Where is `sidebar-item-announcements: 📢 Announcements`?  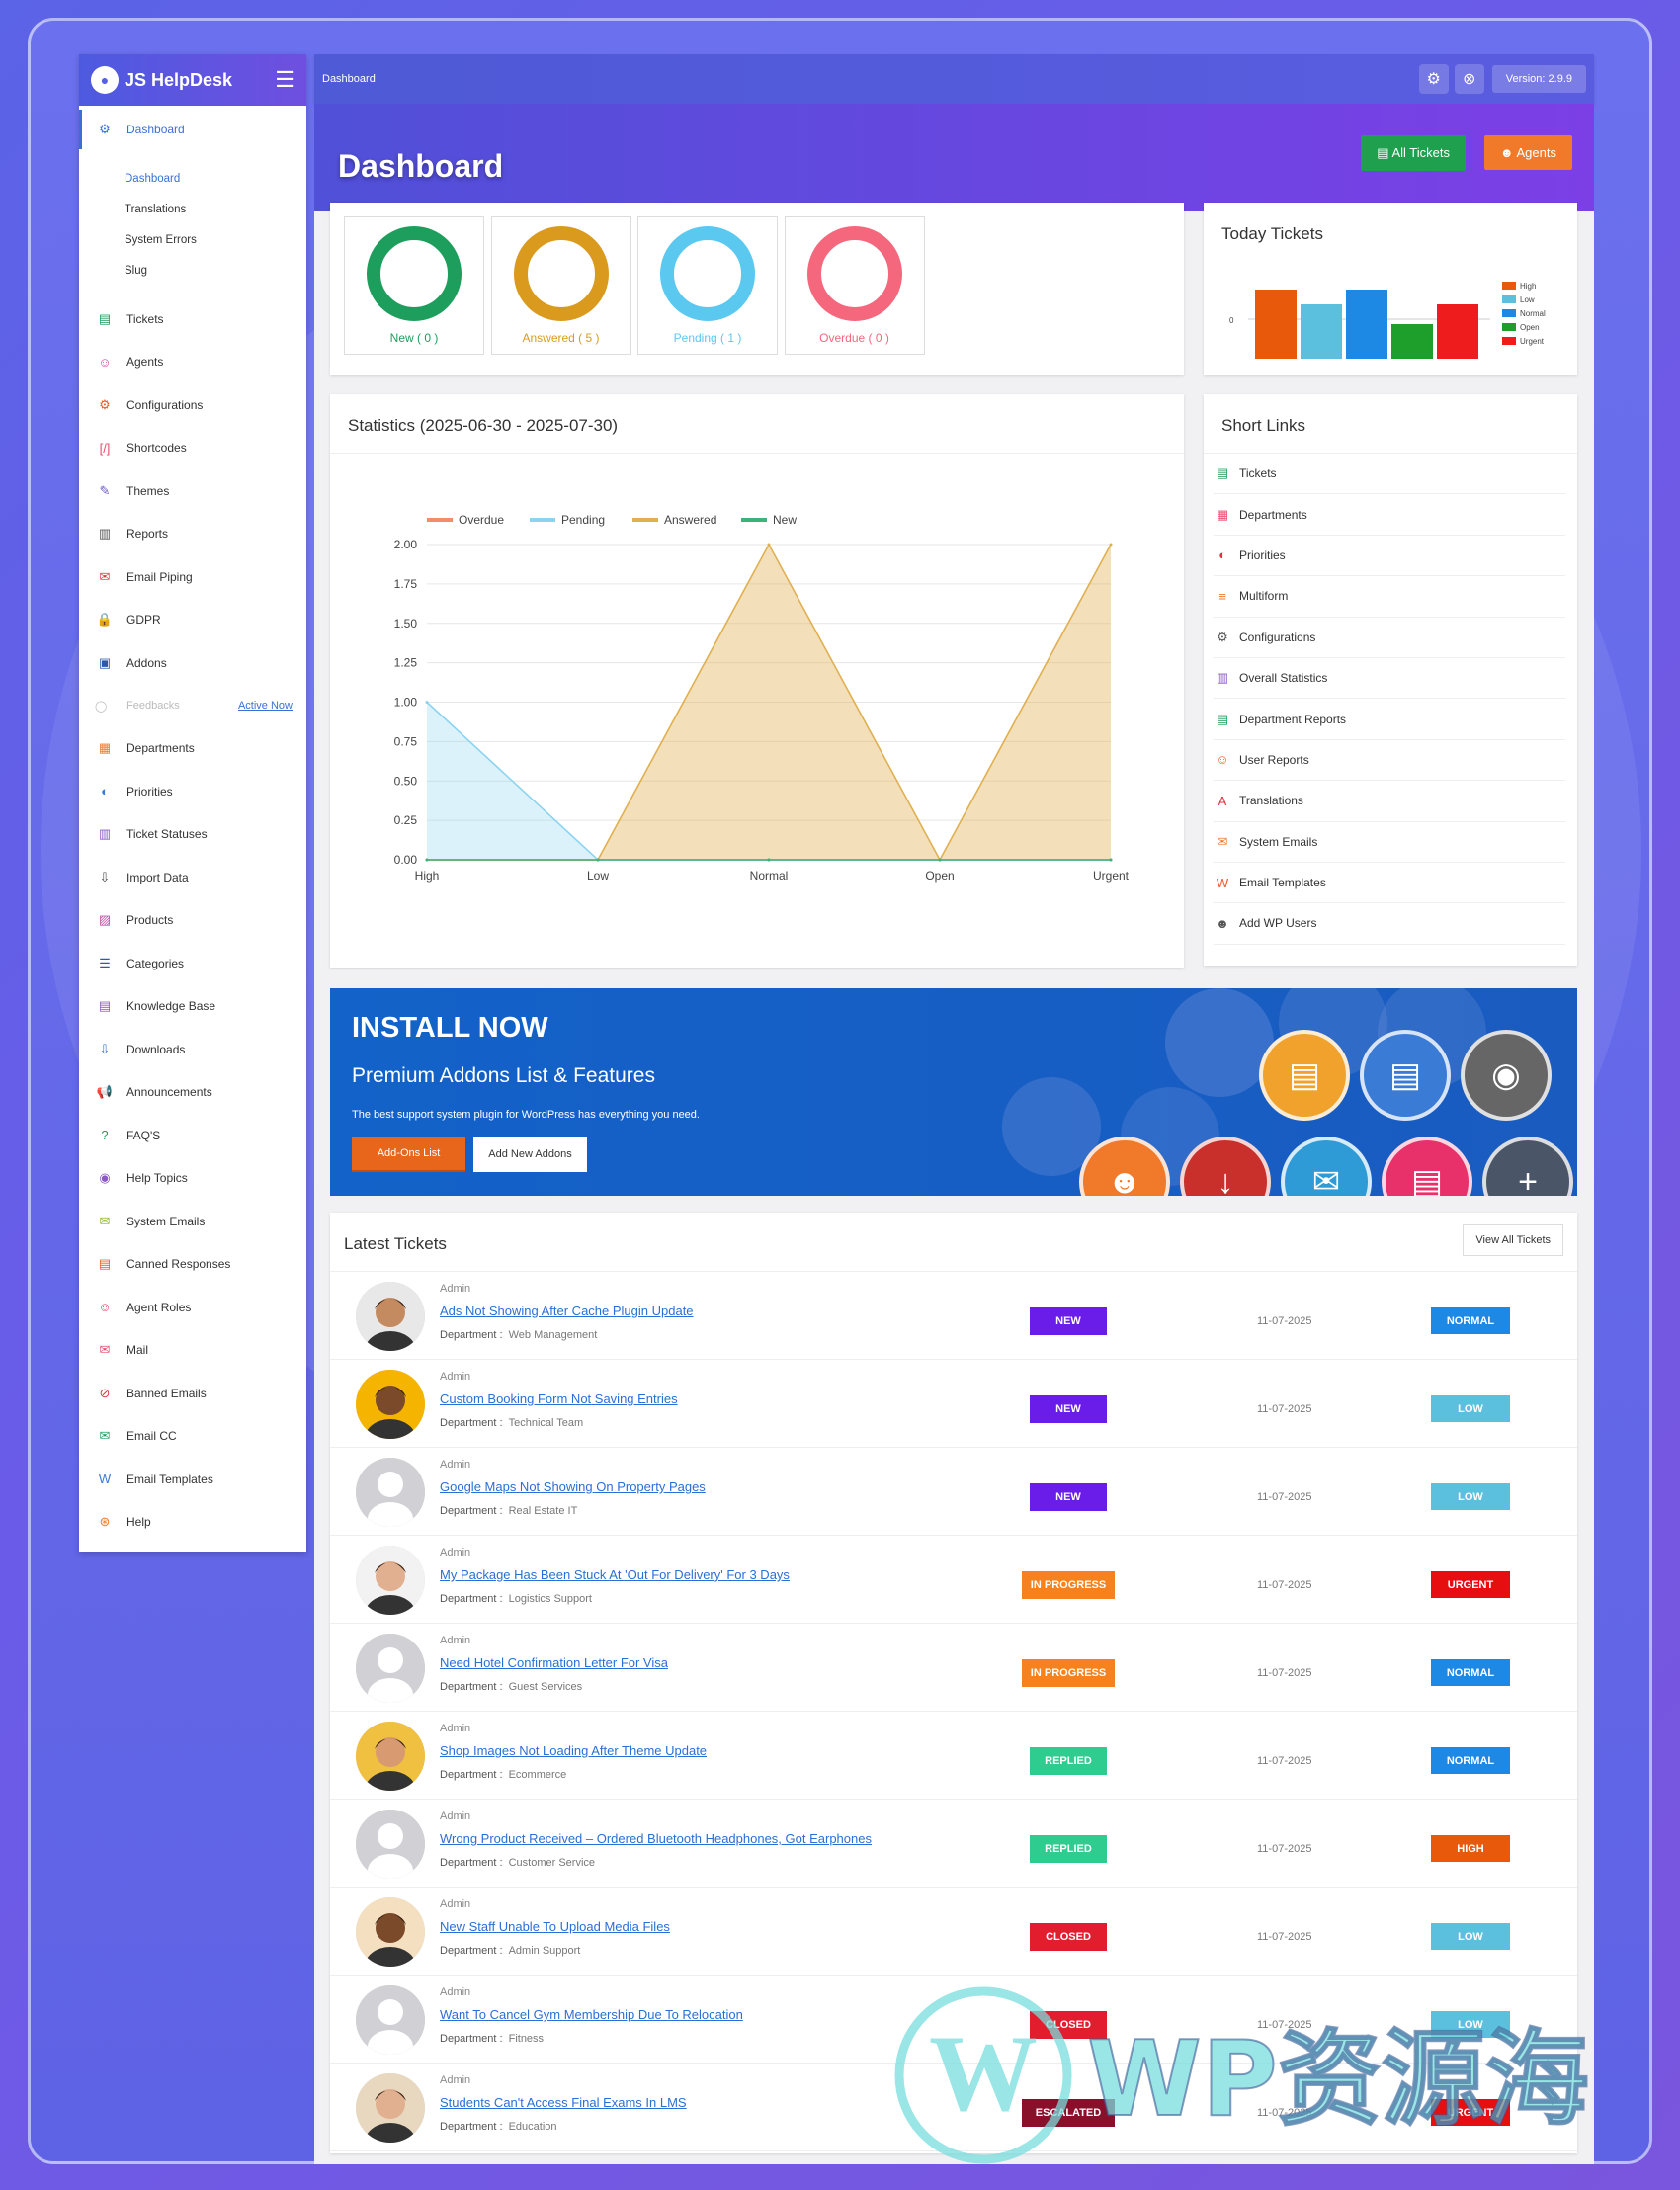
sidebar-item-announcements: 📢 Announcements is located at coordinates (192, 1093).